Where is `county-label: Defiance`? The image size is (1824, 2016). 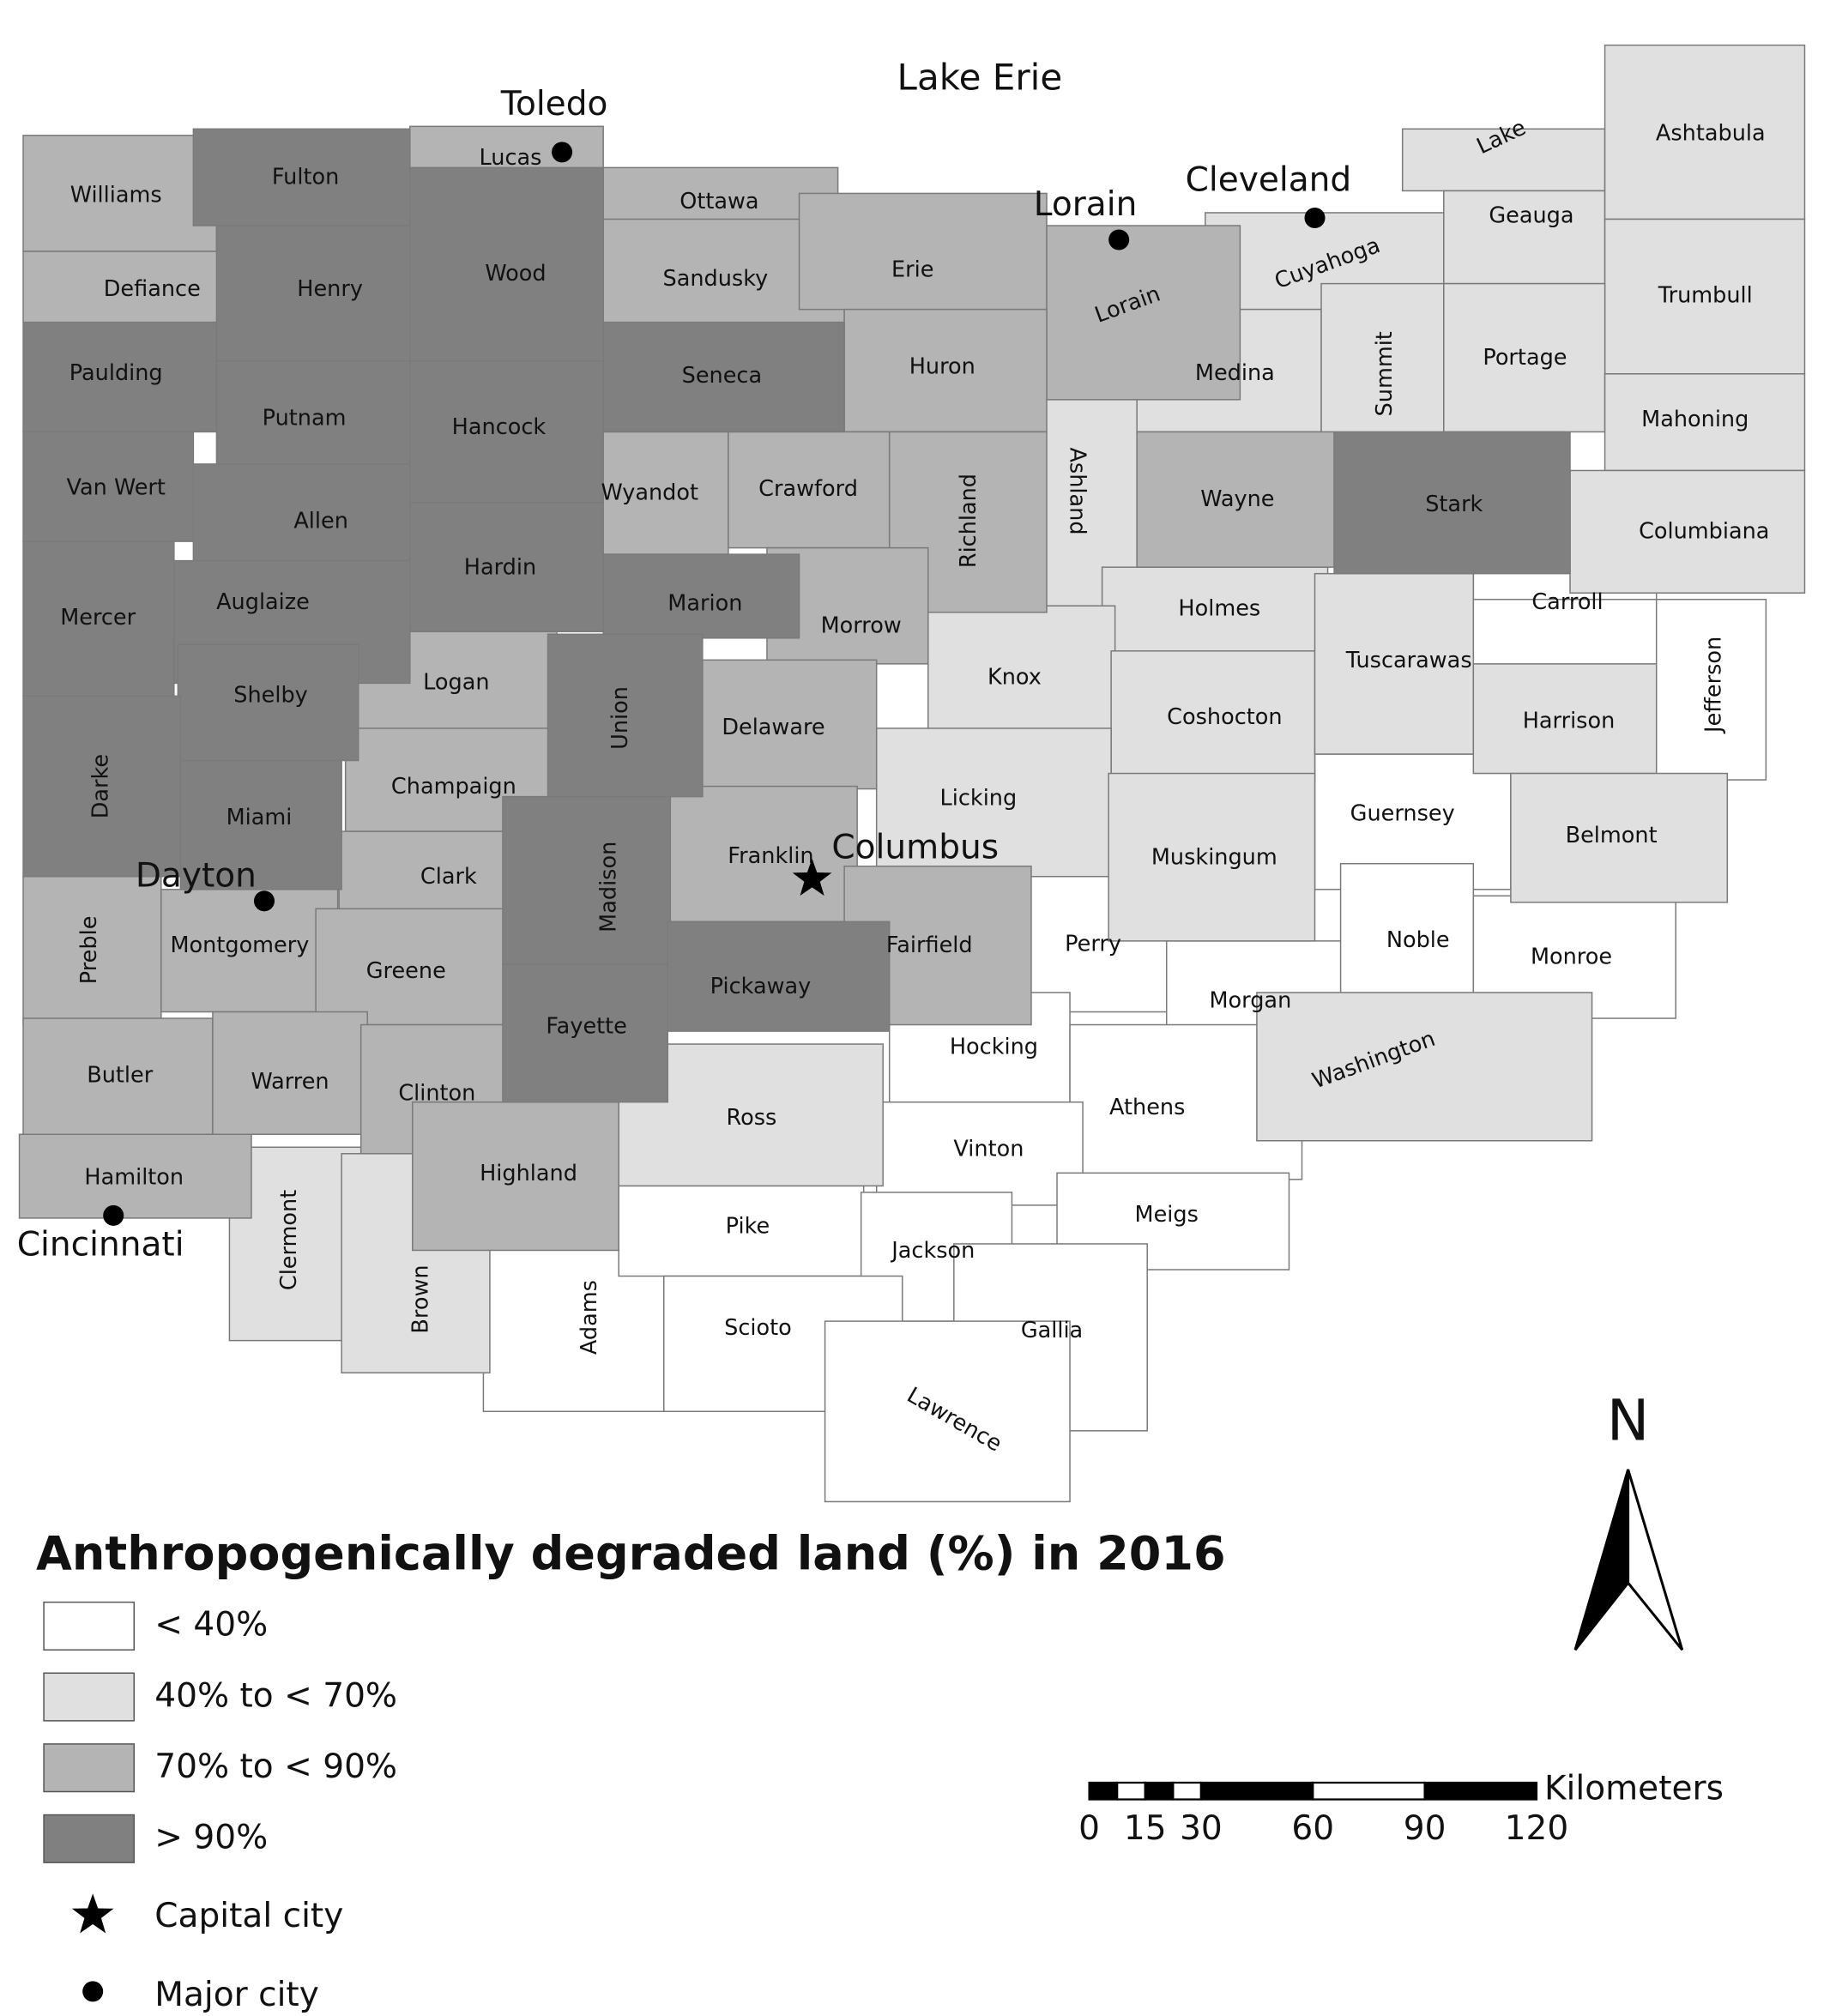
county-label: Defiance is located at coordinates (152, 289).